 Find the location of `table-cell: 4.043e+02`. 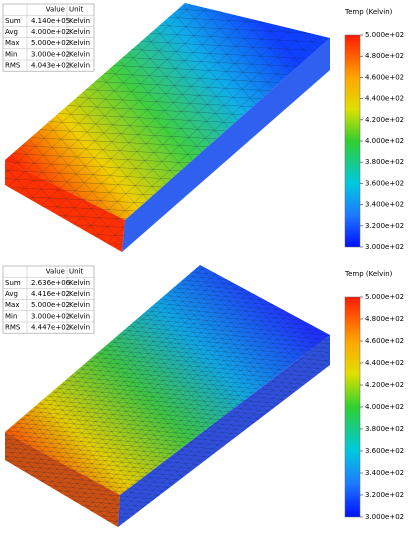

table-cell: 4.043e+02 is located at coordinates (50, 66).